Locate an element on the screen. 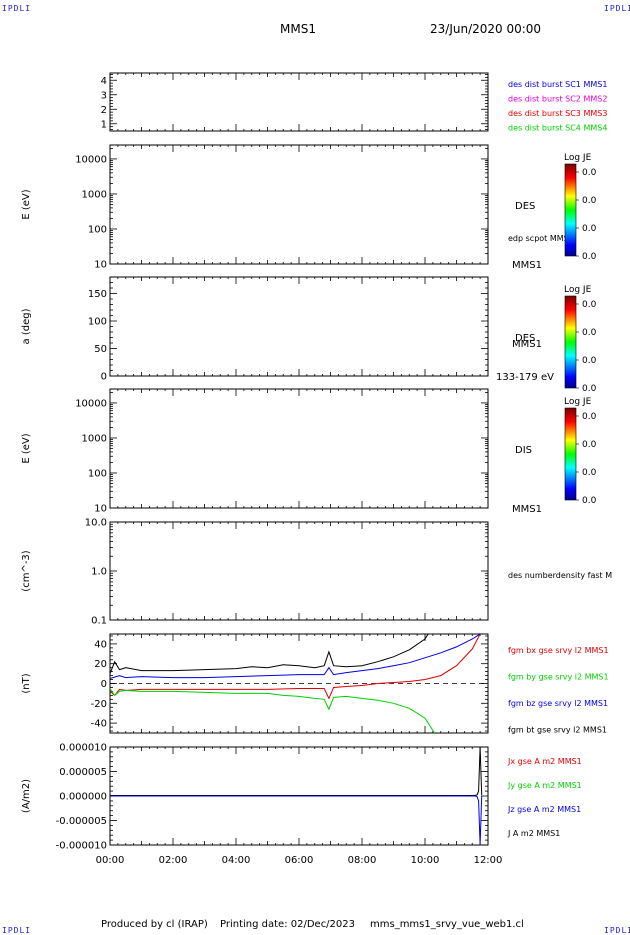 The image size is (630, 935). corner-label-bottom-left: IPDLI is located at coordinates (17, 930).